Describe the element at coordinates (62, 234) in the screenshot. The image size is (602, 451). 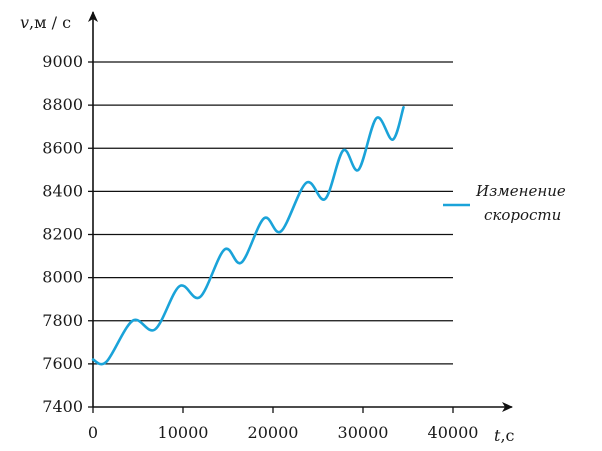
I see `y-tick-label: 8200` at that location.